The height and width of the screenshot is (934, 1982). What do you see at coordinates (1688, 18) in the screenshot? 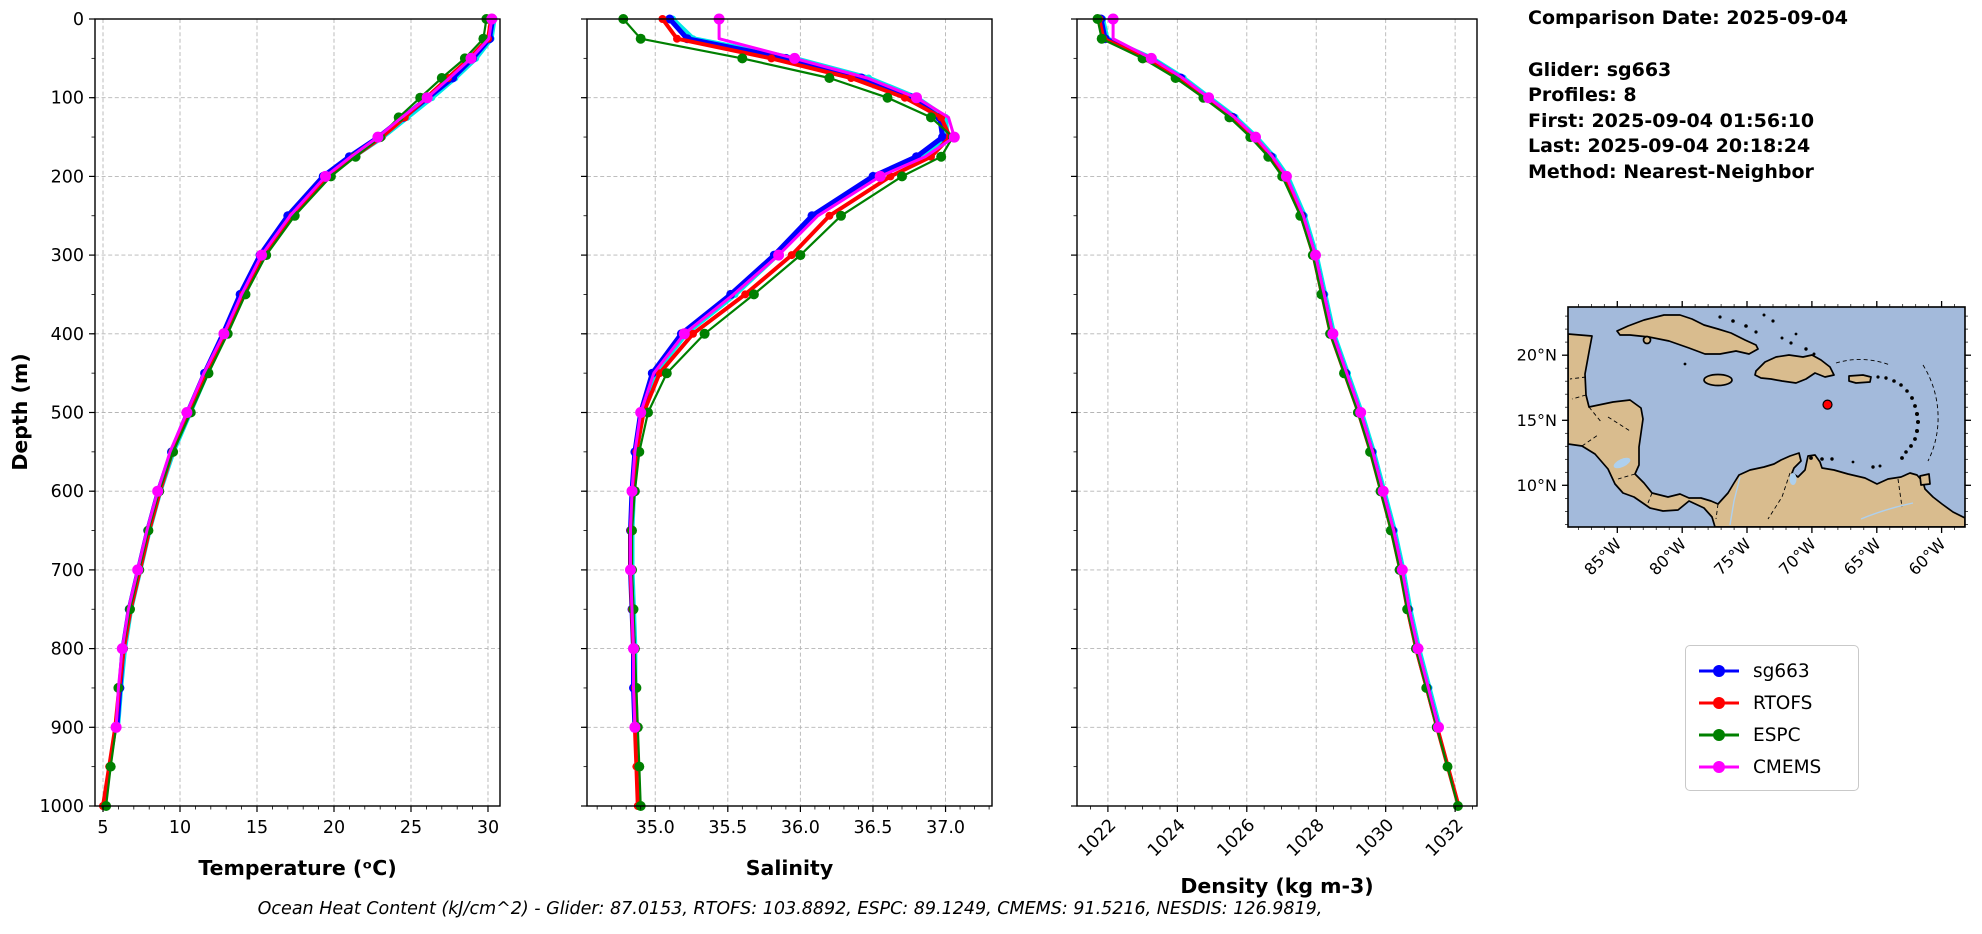
I see `comparison-date-text: Comparison Date: 2025-09-04` at bounding box center [1688, 18].